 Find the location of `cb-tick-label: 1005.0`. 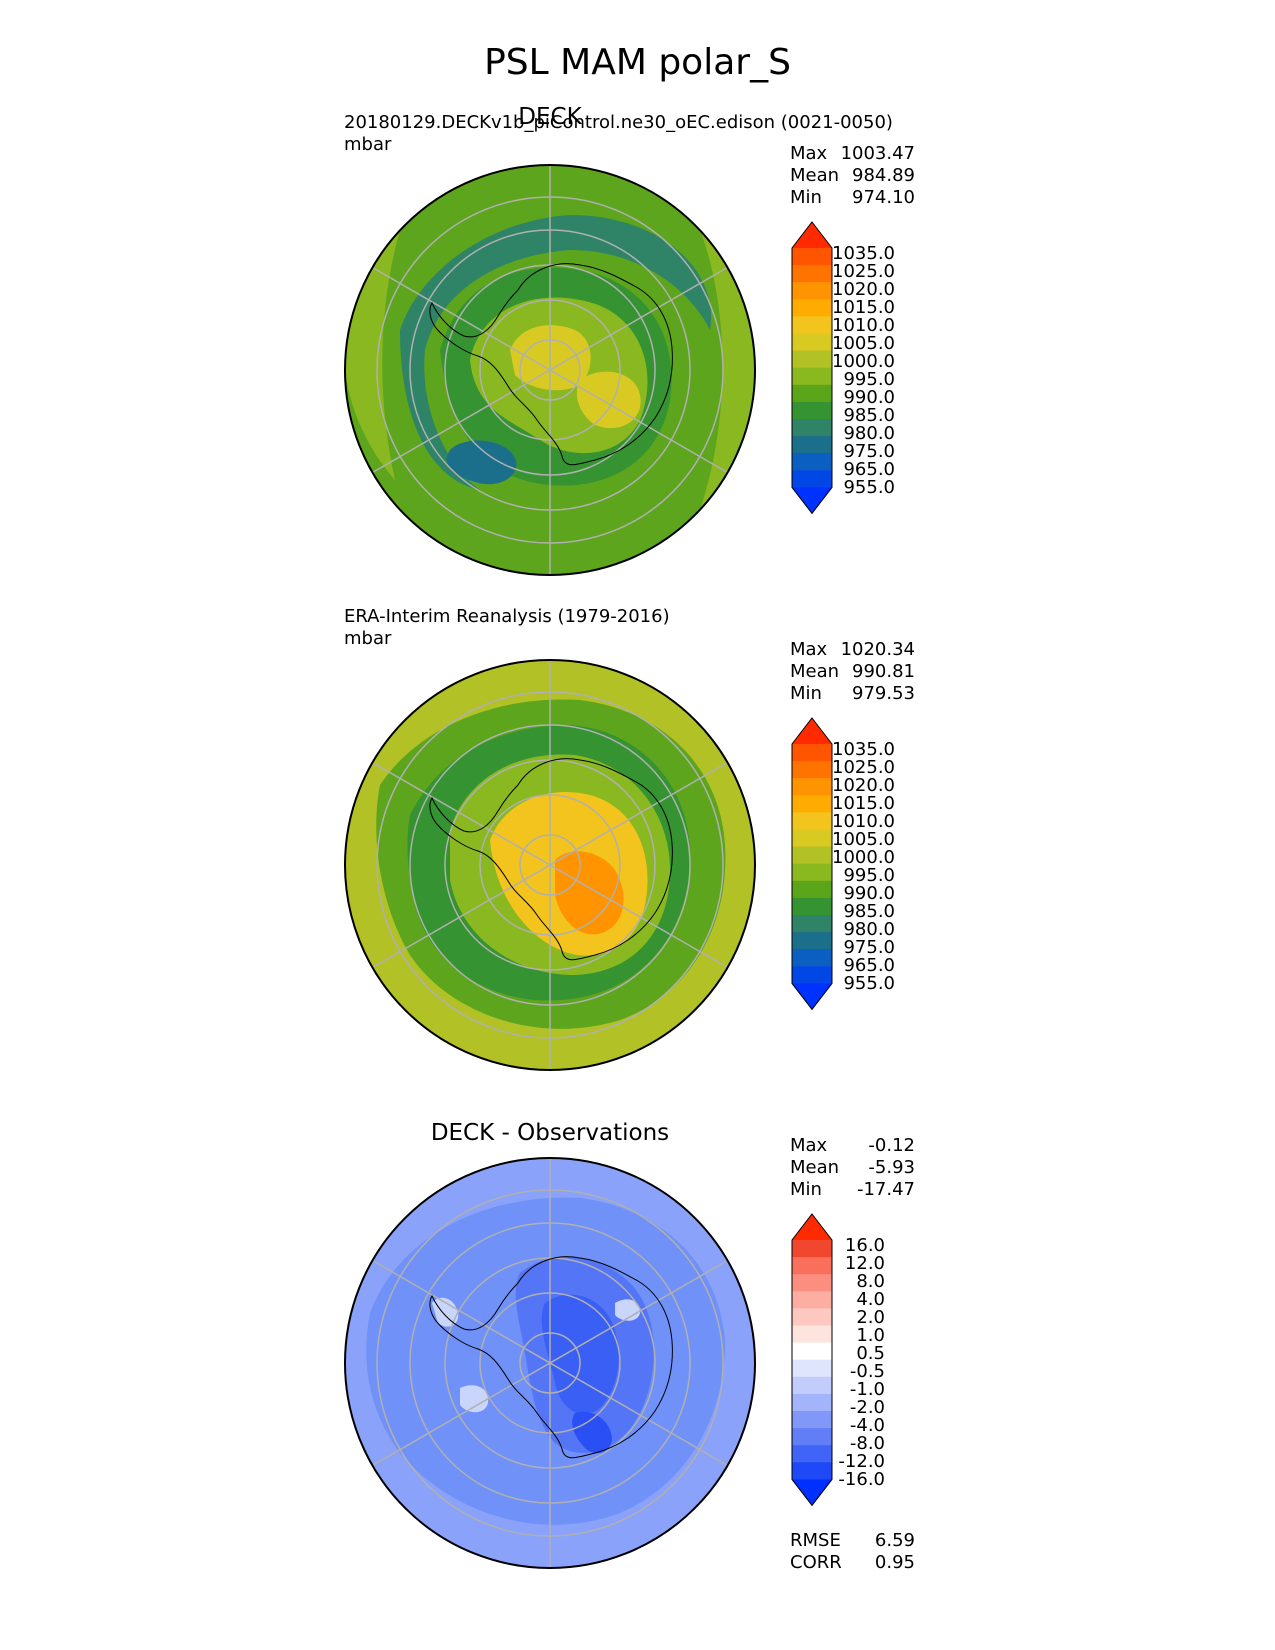

cb-tick-label: 1005.0 is located at coordinates (863, 343).